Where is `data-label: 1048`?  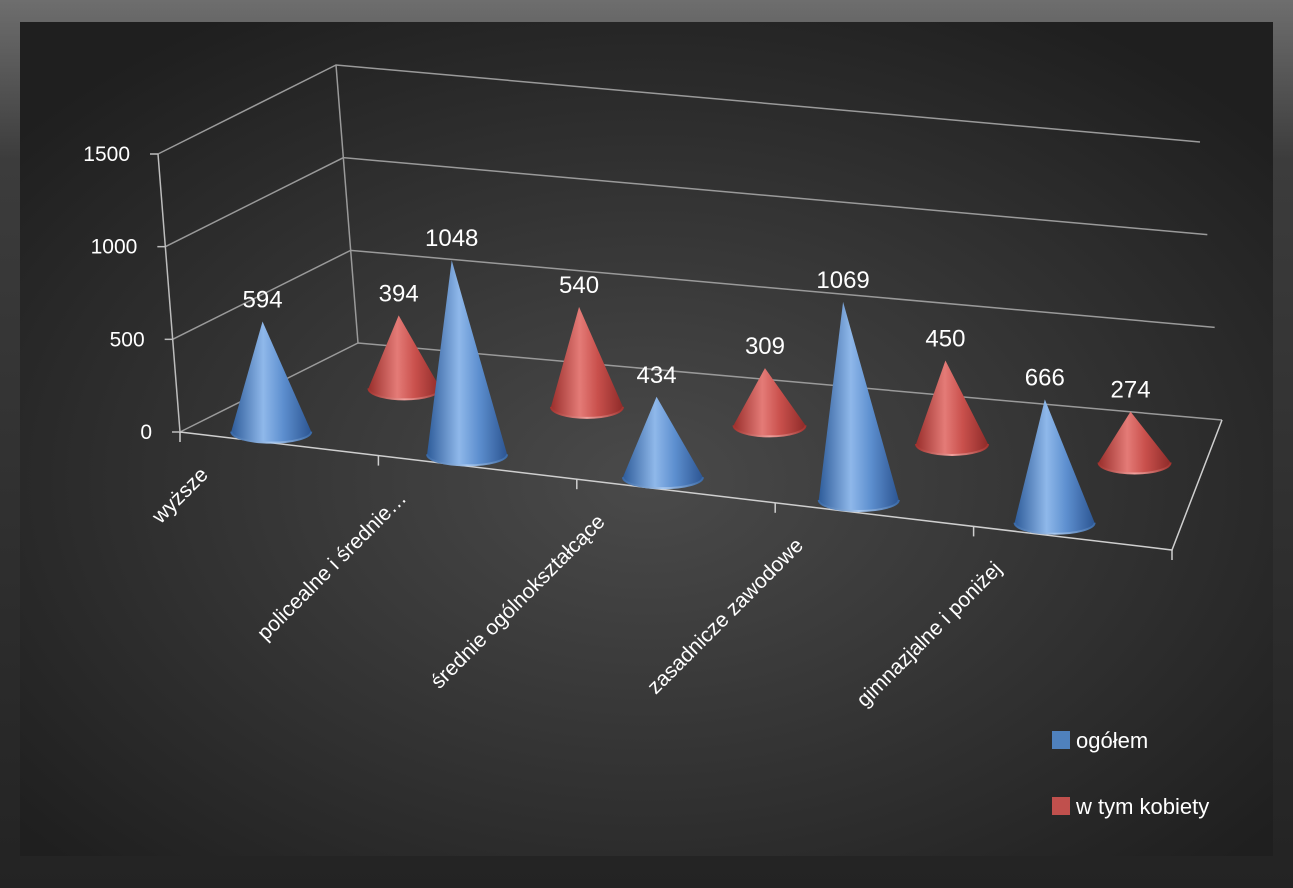 data-label: 1048 is located at coordinates (451, 238).